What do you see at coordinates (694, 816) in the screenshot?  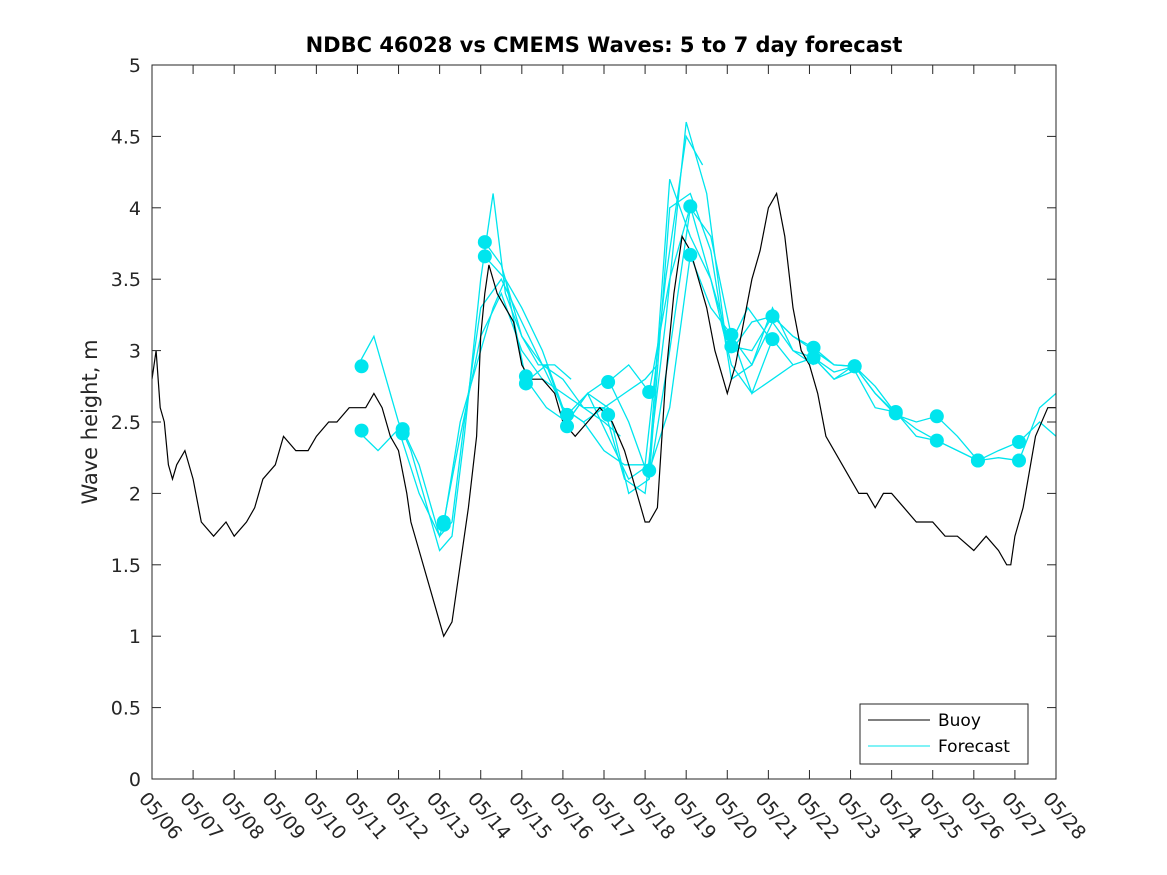 I see `x-tick-label: 05/19` at bounding box center [694, 816].